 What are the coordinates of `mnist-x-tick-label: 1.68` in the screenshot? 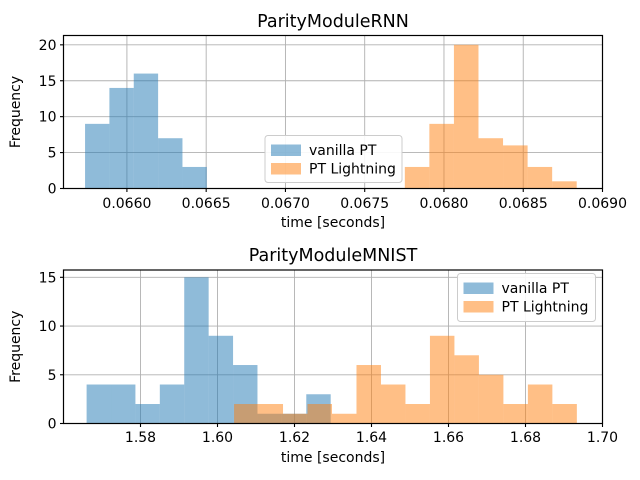 It's located at (525, 438).